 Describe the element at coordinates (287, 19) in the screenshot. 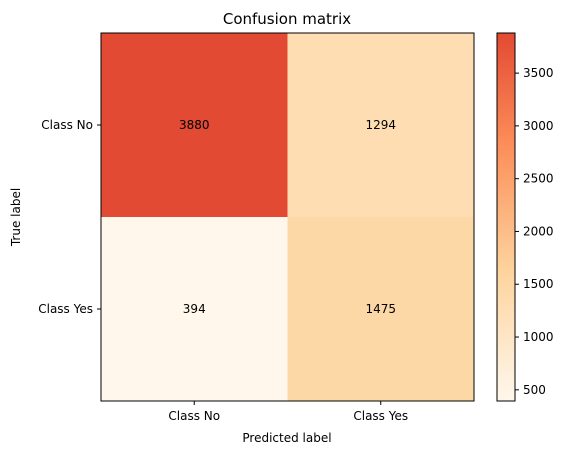

I see `chart-title: Confusion matrix` at that location.